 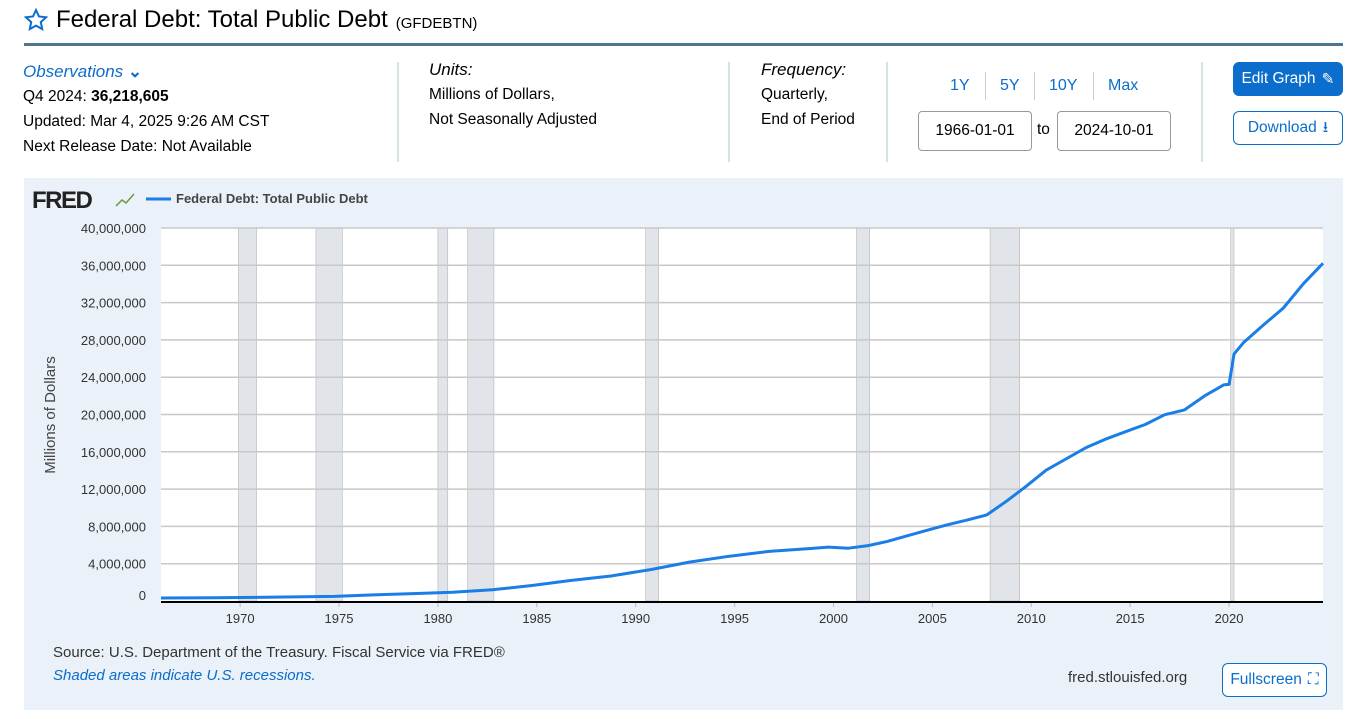 What do you see at coordinates (1130, 618) in the screenshot?
I see `x-tick-label: 2015` at bounding box center [1130, 618].